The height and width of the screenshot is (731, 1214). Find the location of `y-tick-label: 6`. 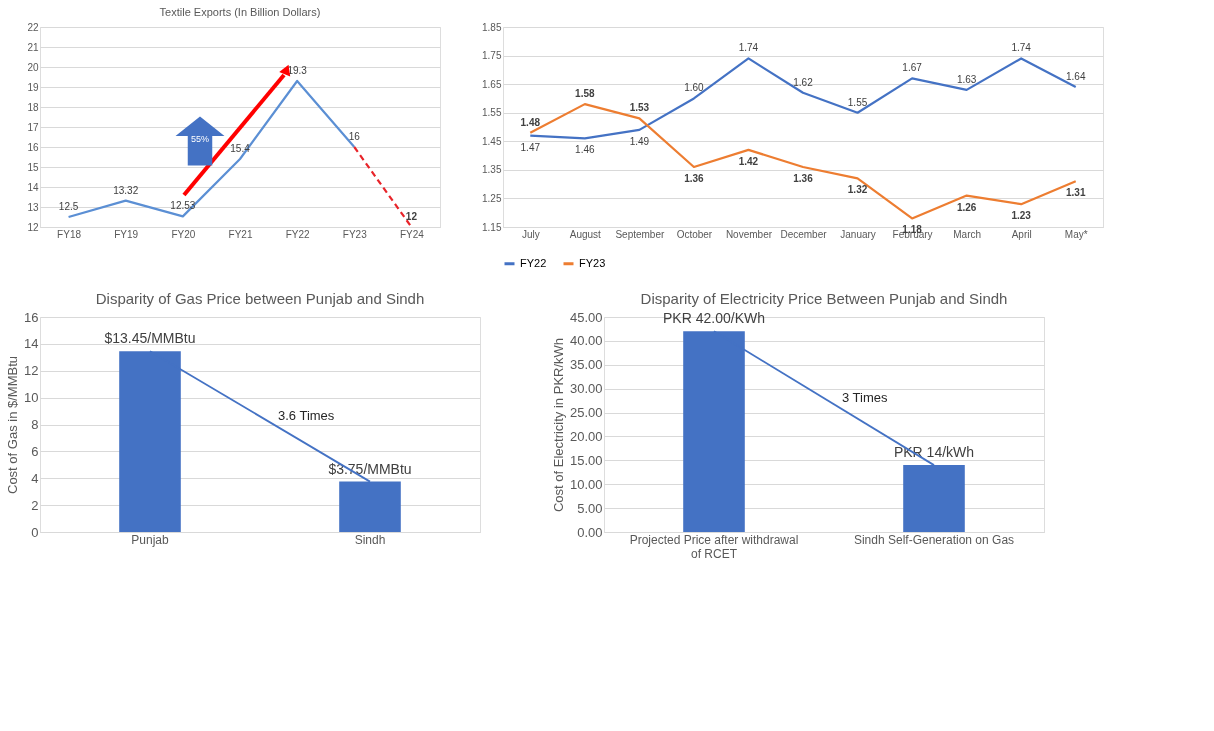

y-tick-label: 6 is located at coordinates (35, 451).